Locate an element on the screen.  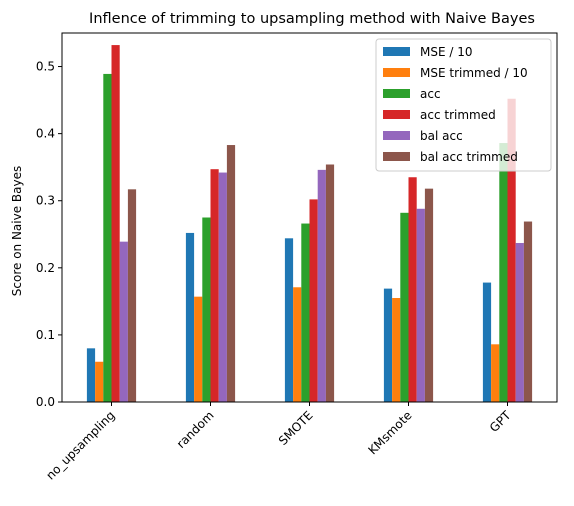
bar-bal-acc-trimmed-no_upsampling is located at coordinates (132, 295).